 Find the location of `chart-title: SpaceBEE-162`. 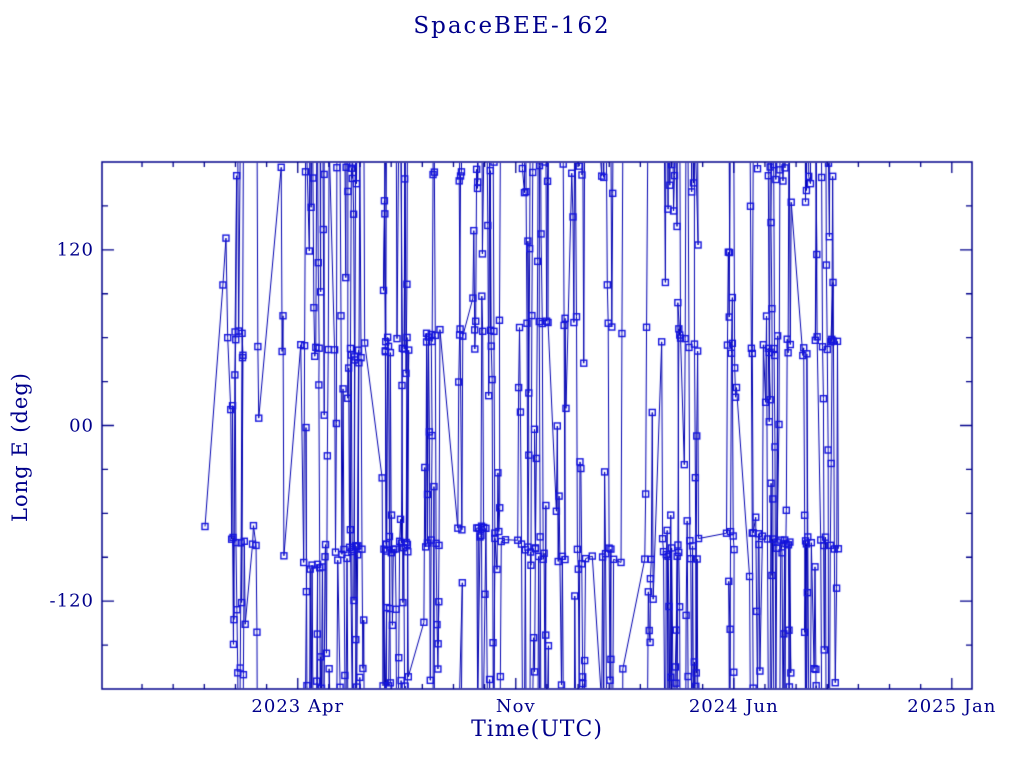

chart-title: SpaceBEE-162 is located at coordinates (512, 26).